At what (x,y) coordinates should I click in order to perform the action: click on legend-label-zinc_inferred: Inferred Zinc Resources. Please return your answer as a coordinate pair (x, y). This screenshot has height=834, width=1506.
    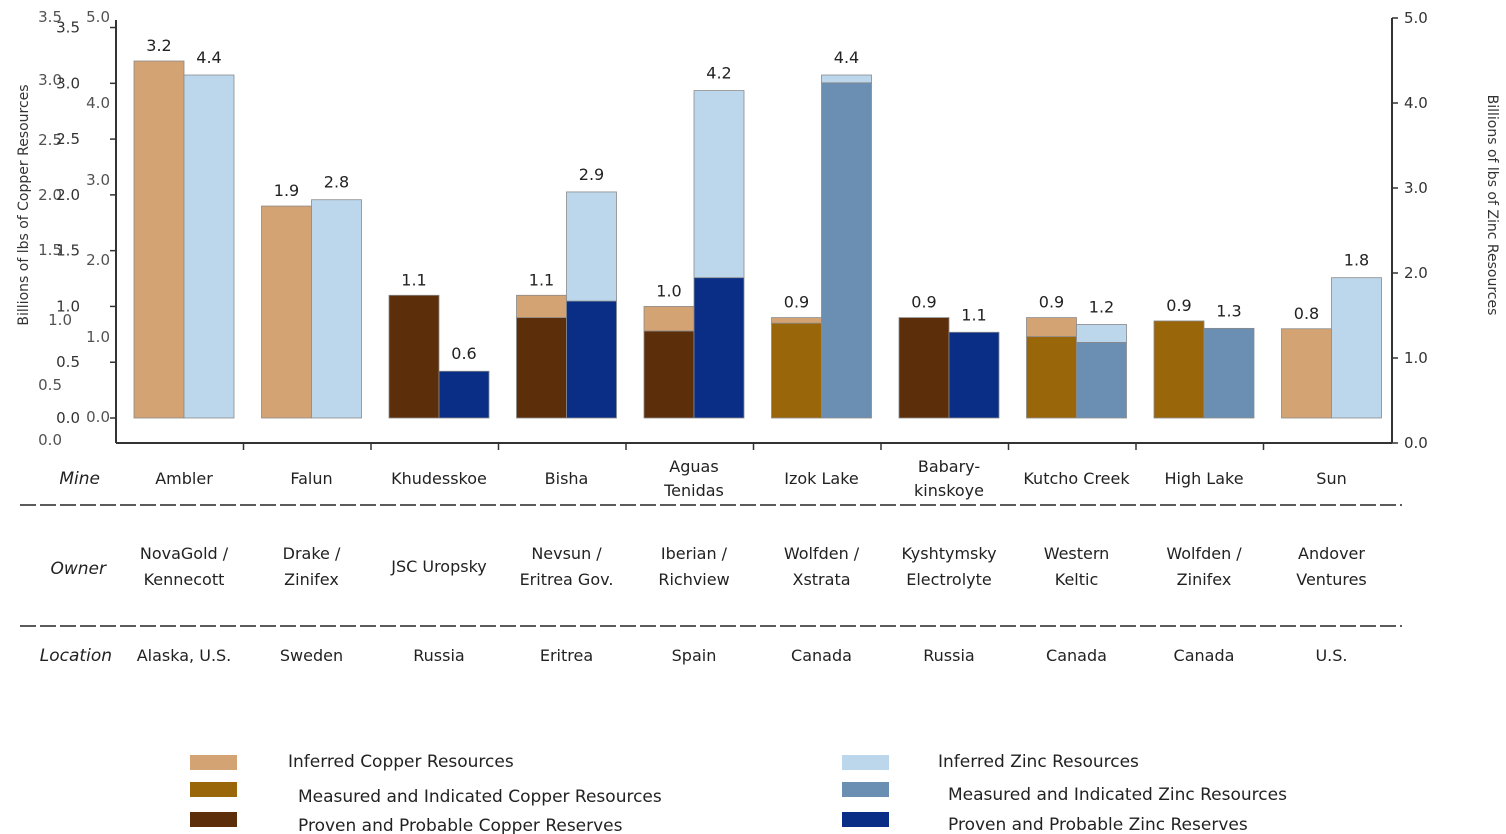
    Looking at the image, I should click on (1038, 762).